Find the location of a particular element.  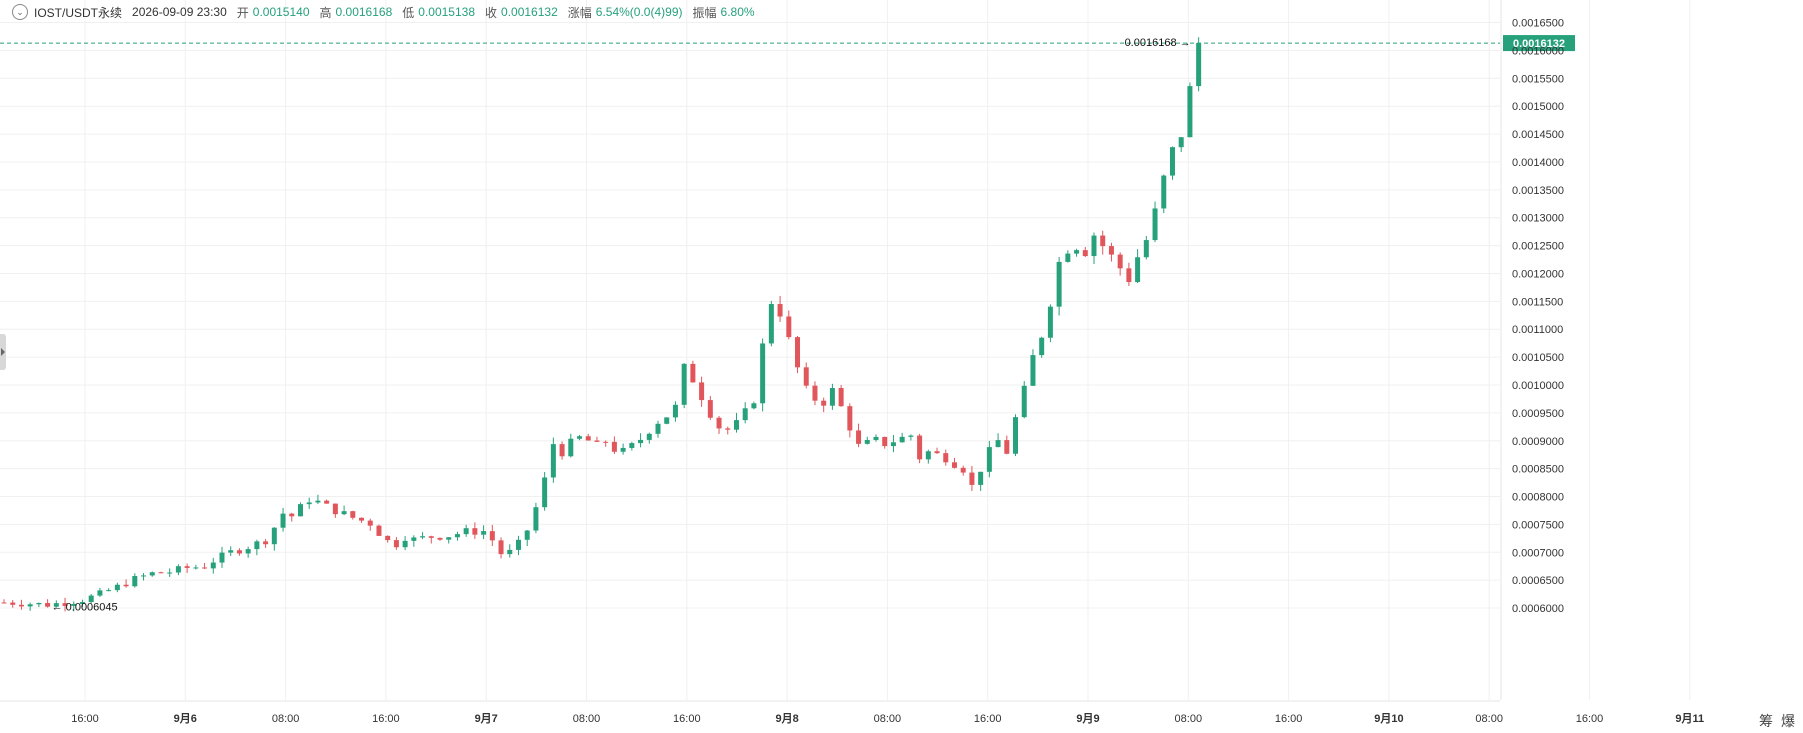

price-tick-label: 0.0015000 is located at coordinates (1538, 107).